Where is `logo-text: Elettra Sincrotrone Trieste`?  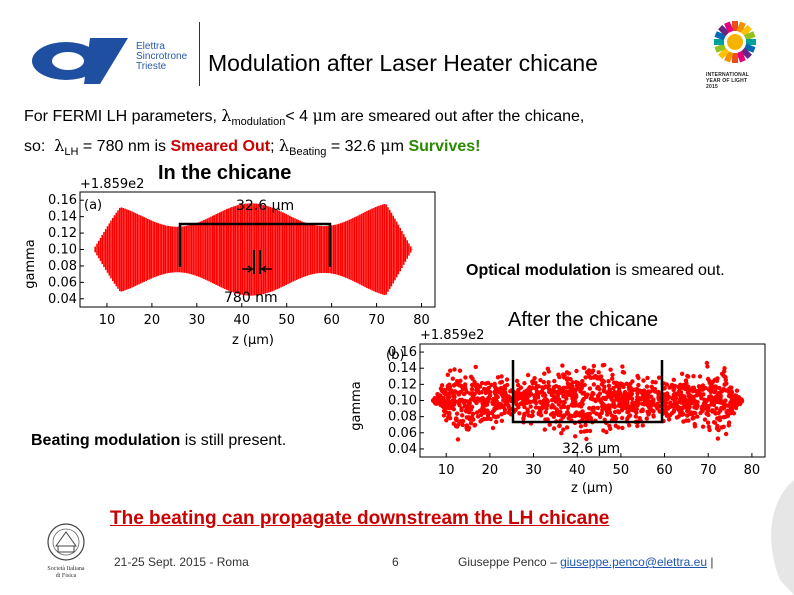 logo-text: Elettra Sincrotrone Trieste is located at coordinates (162, 56).